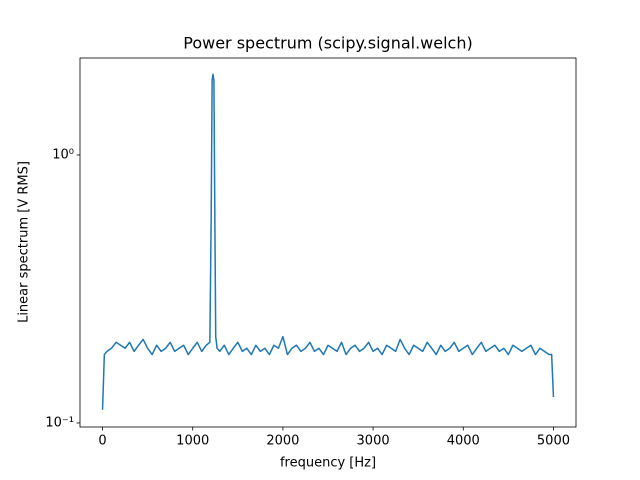 Image resolution: width=640 pixels, height=480 pixels. What do you see at coordinates (373, 441) in the screenshot?
I see `x-tick-label: 3000` at bounding box center [373, 441].